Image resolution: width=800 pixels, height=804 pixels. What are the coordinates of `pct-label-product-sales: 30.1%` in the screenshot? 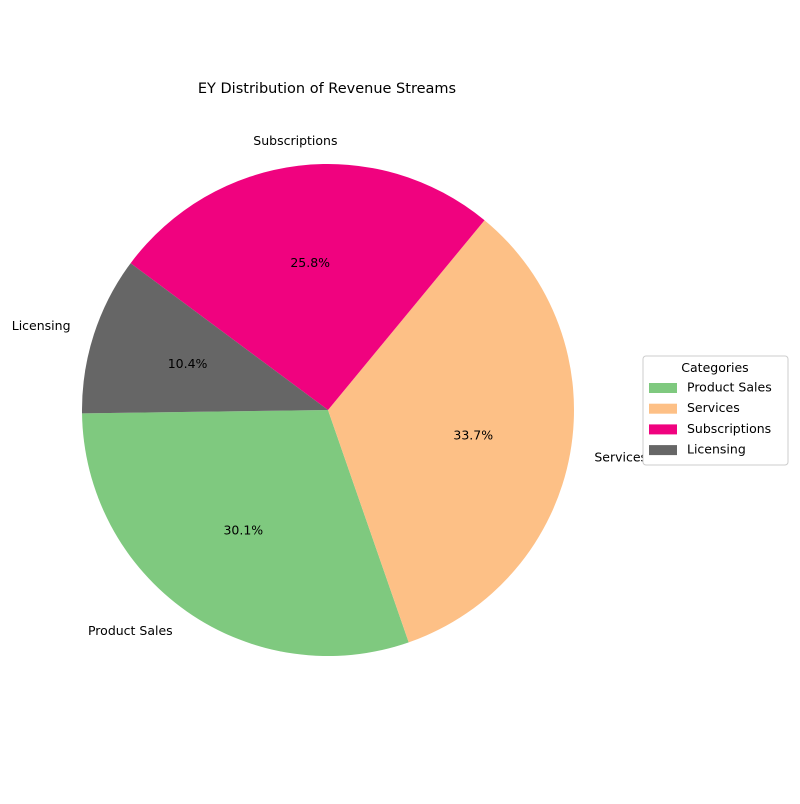 It's located at (243, 529).